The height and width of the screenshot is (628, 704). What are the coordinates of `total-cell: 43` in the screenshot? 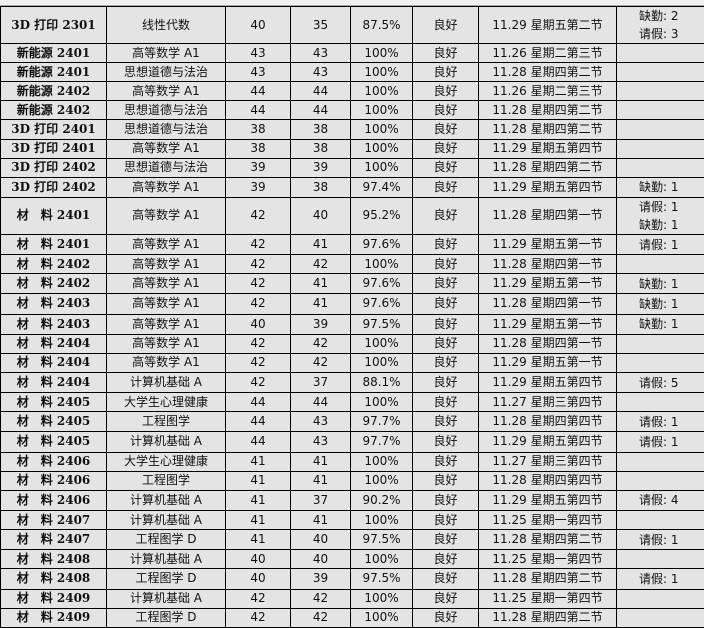 It's located at (258, 72).